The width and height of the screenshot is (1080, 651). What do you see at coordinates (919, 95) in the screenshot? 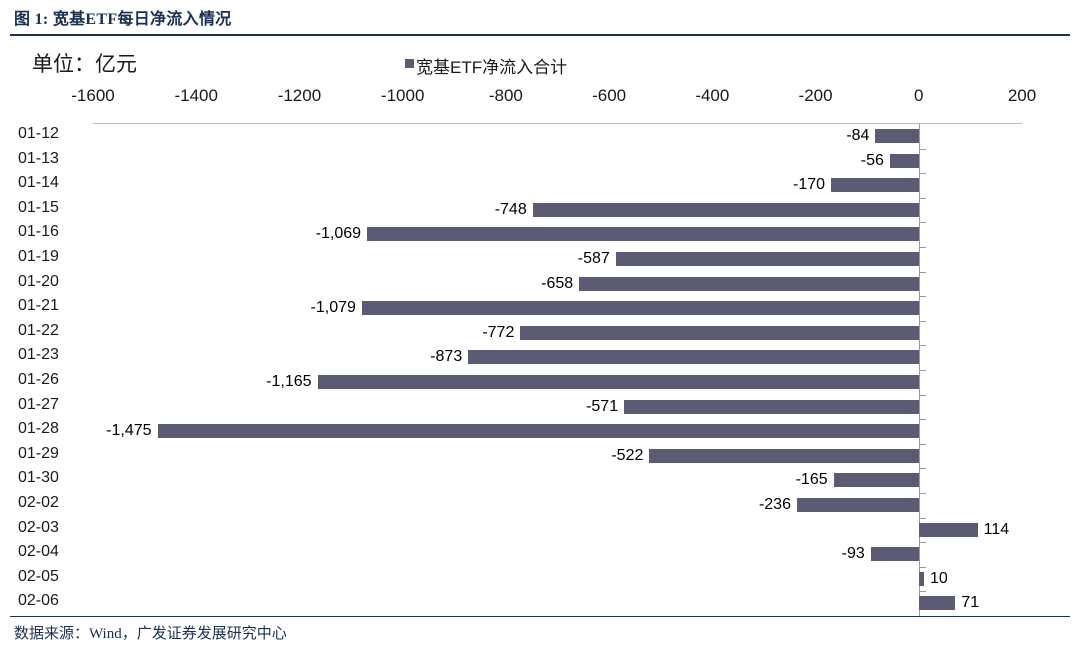
I see `x-tick-label: 0` at bounding box center [919, 95].